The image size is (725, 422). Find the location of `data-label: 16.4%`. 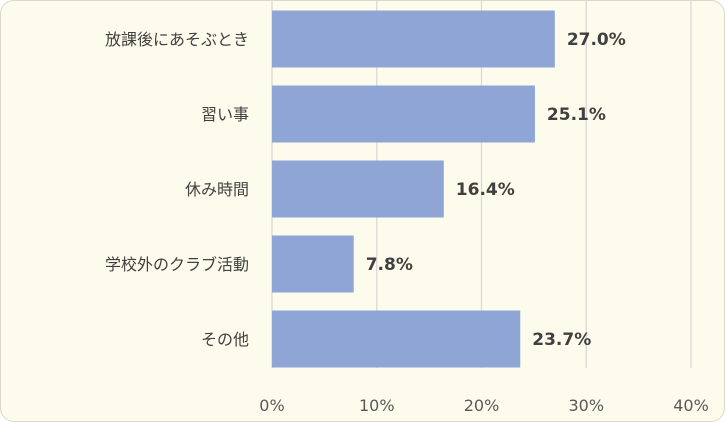

data-label: 16.4% is located at coordinates (485, 190).